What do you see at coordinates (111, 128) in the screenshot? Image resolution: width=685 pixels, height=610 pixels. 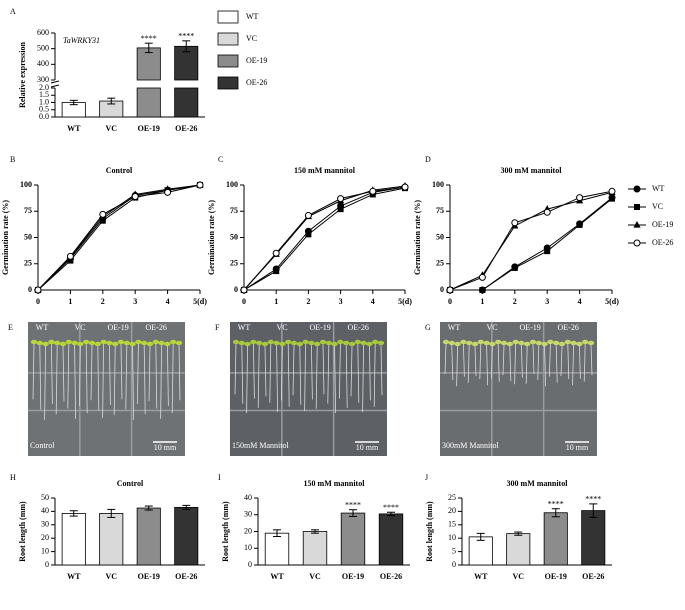 I see `x-tick-label: VC` at bounding box center [111, 128].